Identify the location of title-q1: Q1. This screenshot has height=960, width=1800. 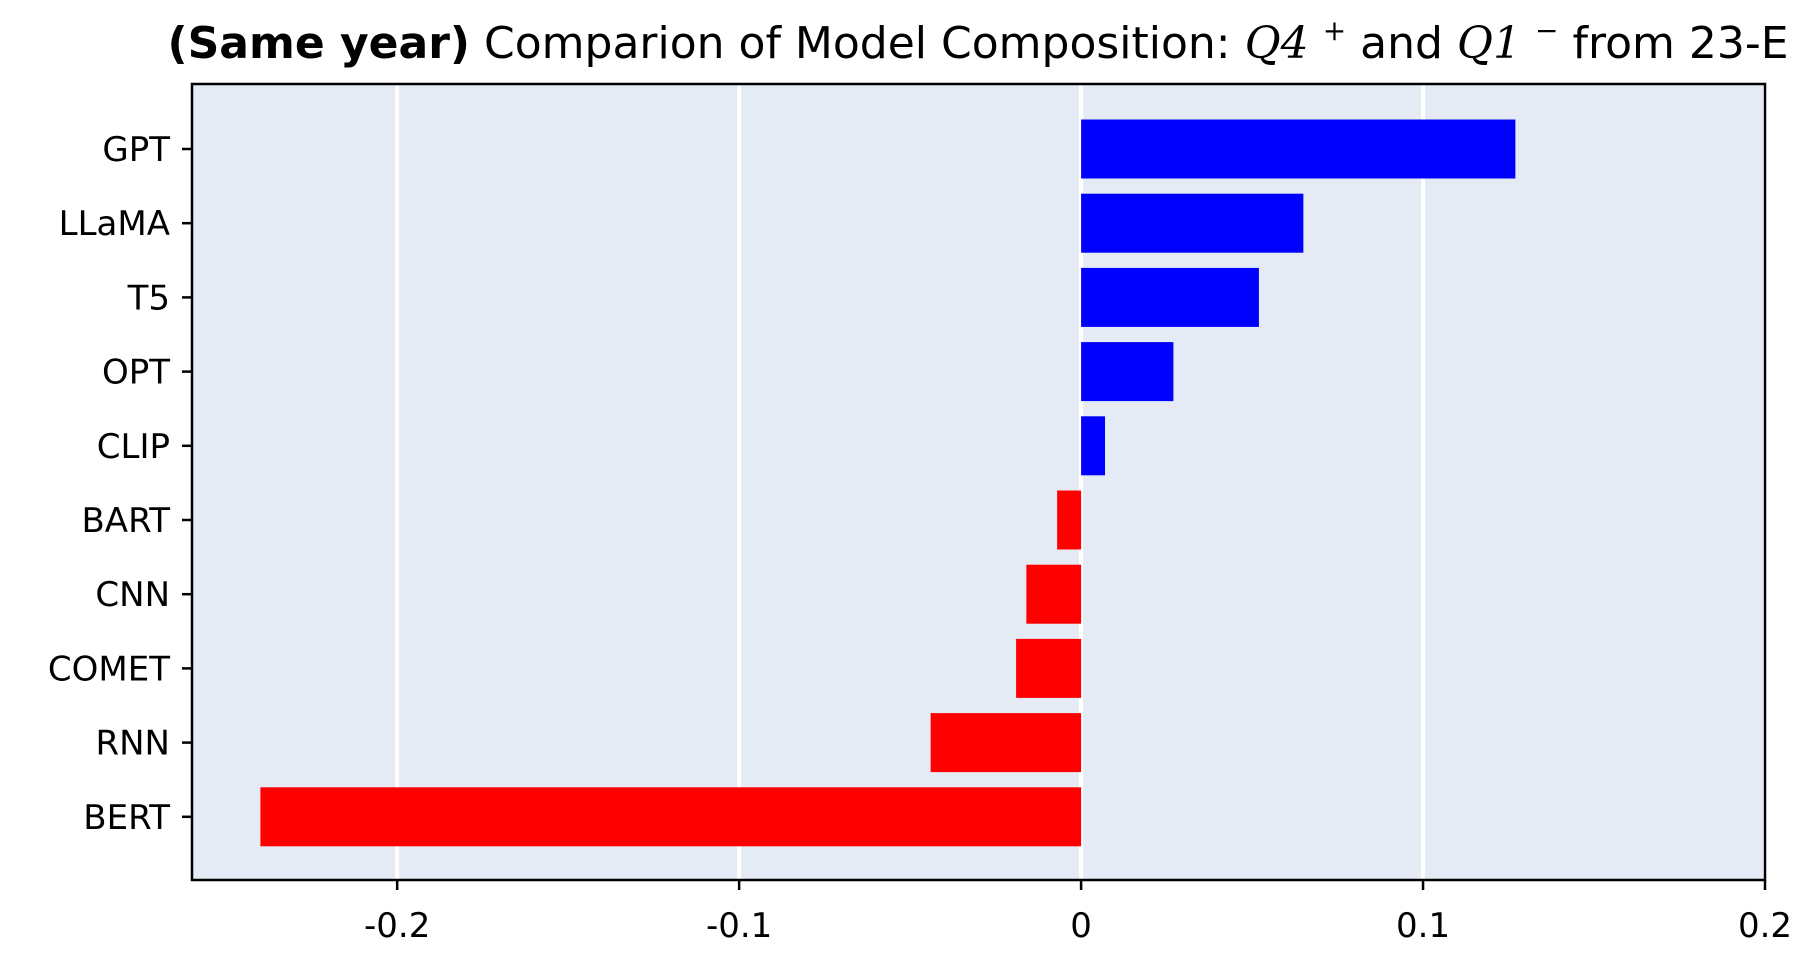
(1489, 43).